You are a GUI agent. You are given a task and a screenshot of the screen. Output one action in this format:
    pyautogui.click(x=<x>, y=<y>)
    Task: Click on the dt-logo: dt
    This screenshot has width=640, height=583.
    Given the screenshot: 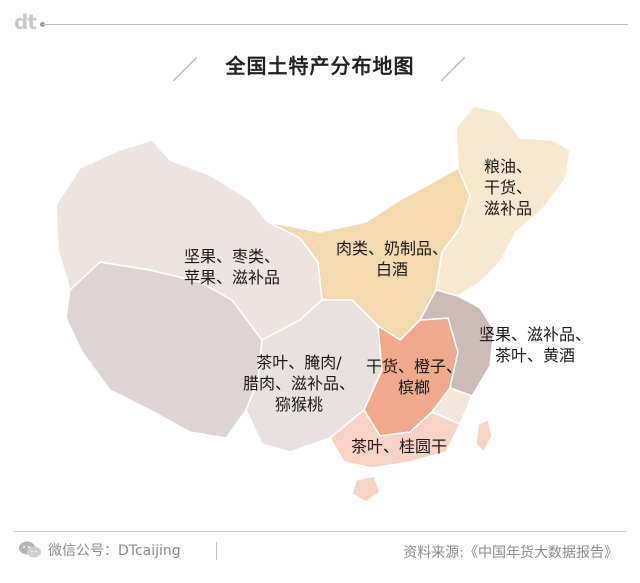 What is the action you would take?
    pyautogui.click(x=25, y=22)
    